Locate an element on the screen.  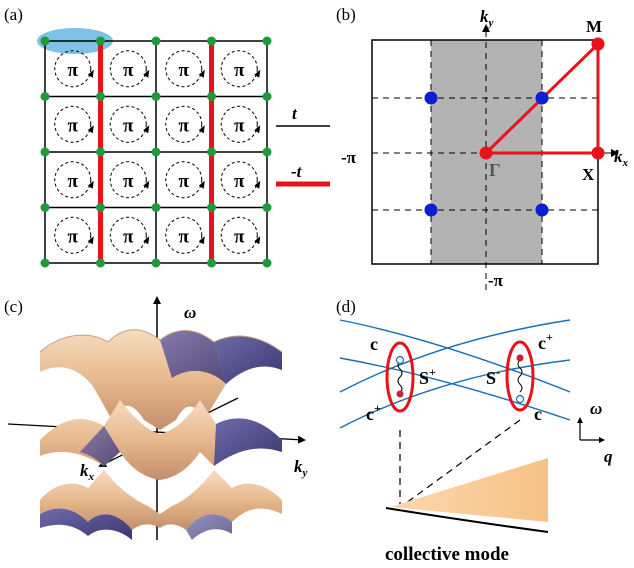
gamma-point-label: Γ is located at coordinates (494, 170).